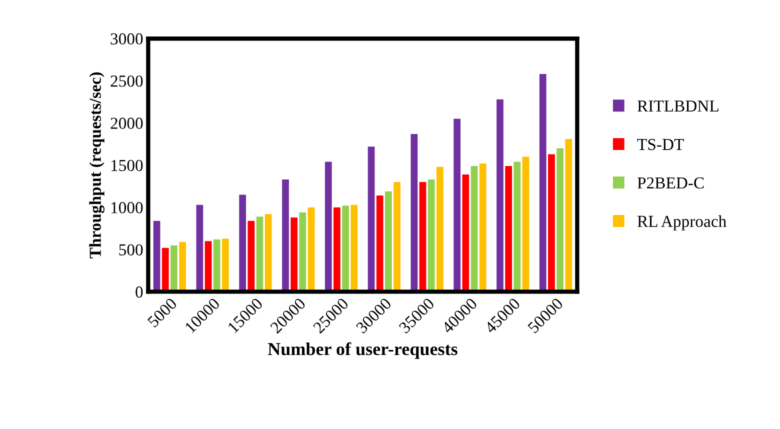 The width and height of the screenshot is (780, 429). I want to click on y-tick-label: 1500, so click(127, 166).